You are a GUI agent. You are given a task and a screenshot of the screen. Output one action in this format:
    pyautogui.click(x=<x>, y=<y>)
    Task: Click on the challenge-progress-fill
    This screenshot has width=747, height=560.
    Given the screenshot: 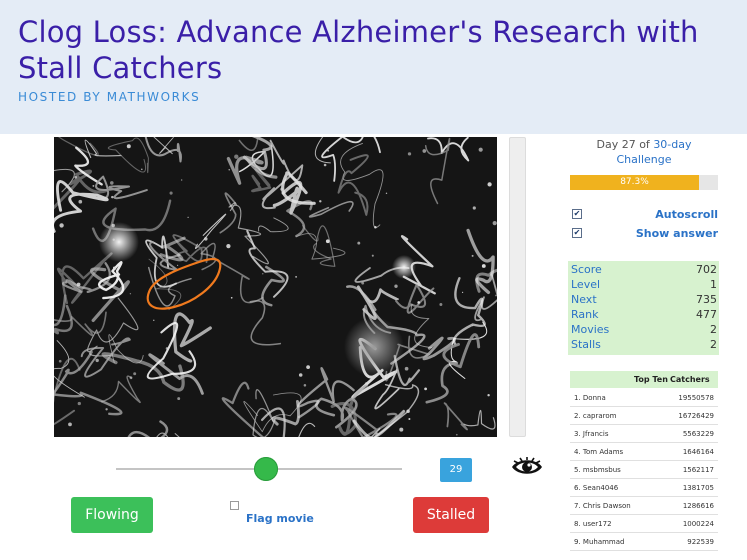 What is the action you would take?
    pyautogui.click(x=635, y=182)
    